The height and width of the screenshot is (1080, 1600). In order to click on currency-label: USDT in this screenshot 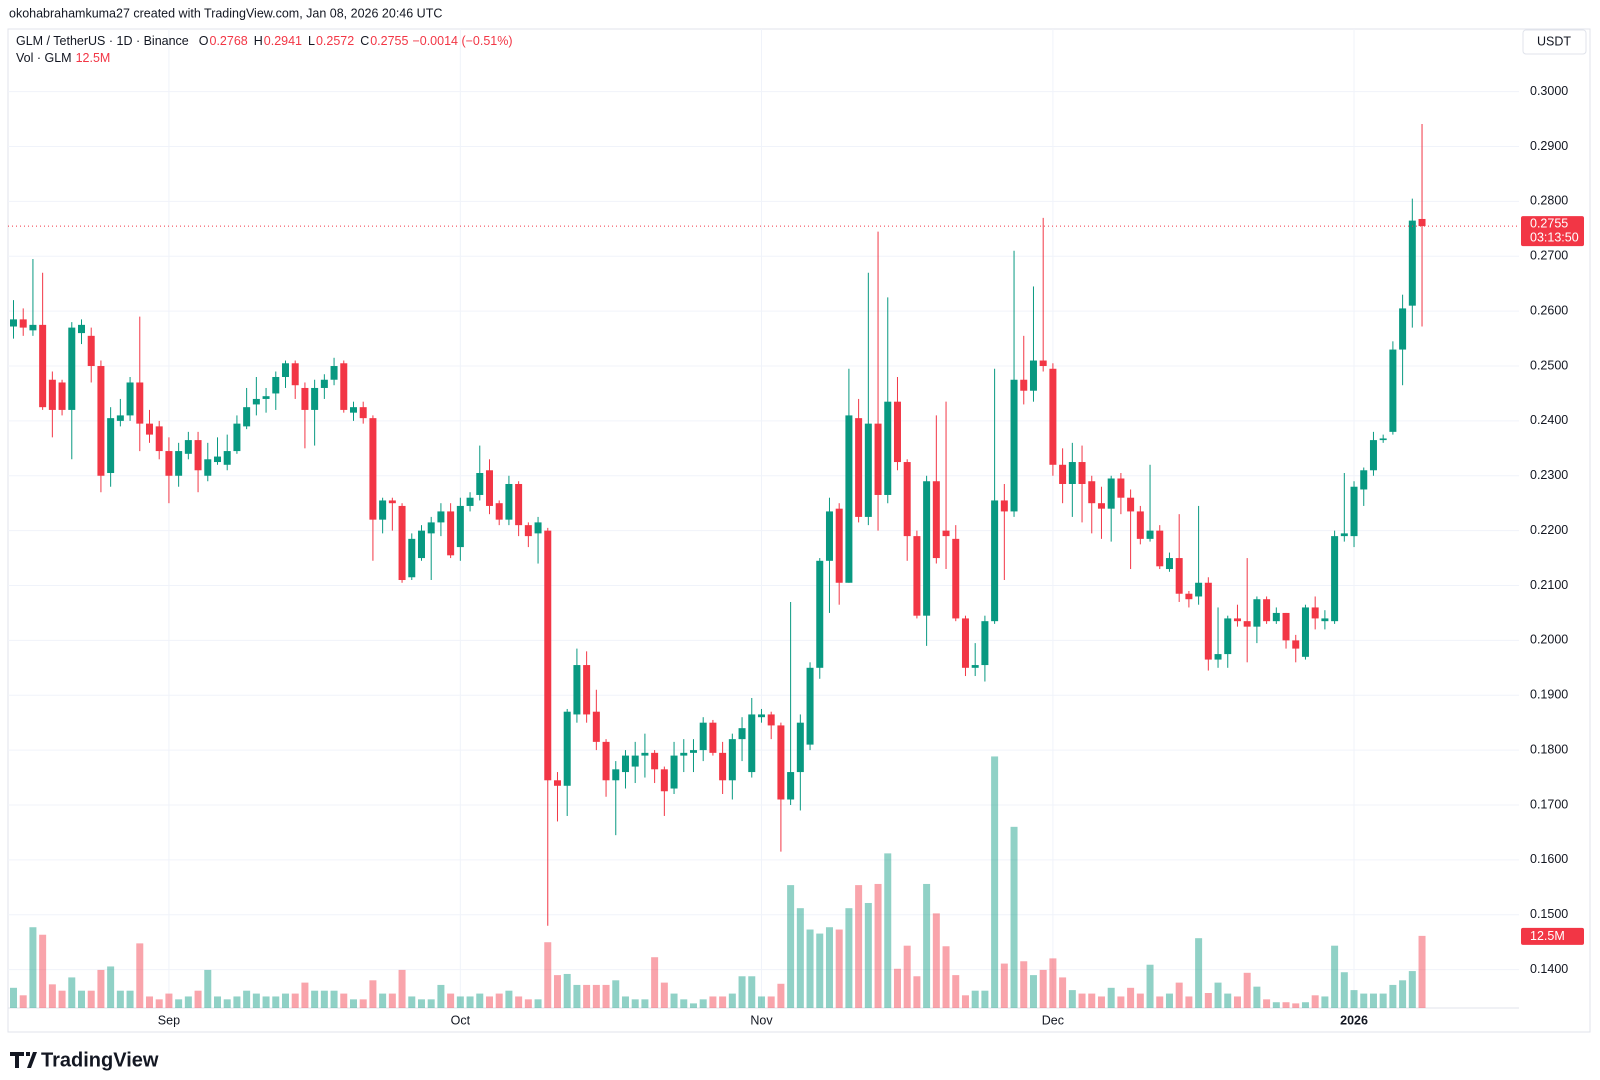, I will do `click(1554, 41)`.